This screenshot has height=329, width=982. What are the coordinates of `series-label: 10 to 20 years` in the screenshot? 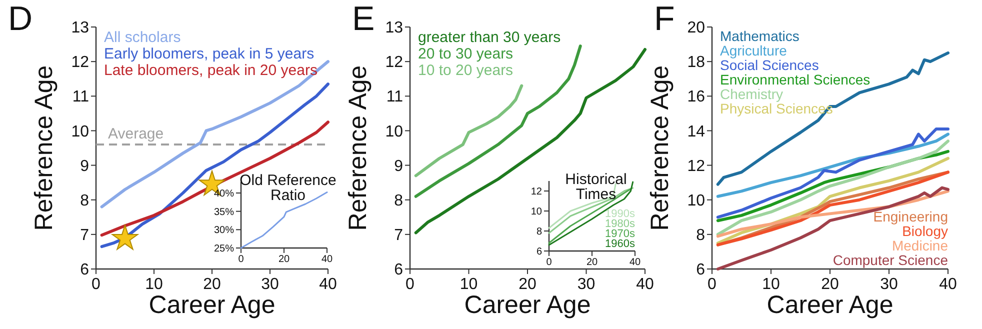 It's located at (466, 70).